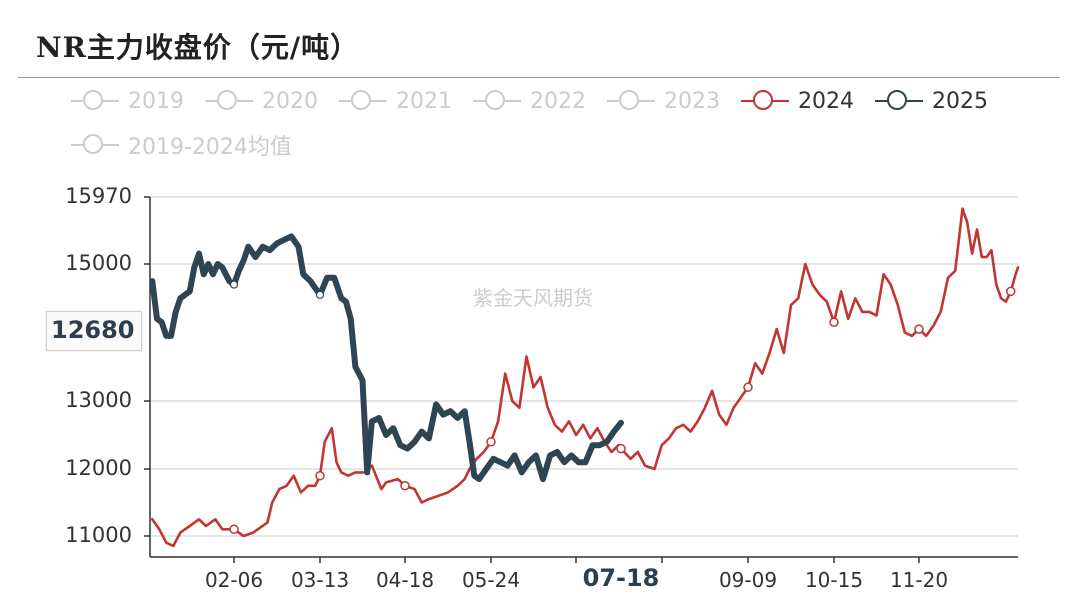 The height and width of the screenshot is (605, 1080). I want to click on legend-item-2024: 2024, so click(797, 101).